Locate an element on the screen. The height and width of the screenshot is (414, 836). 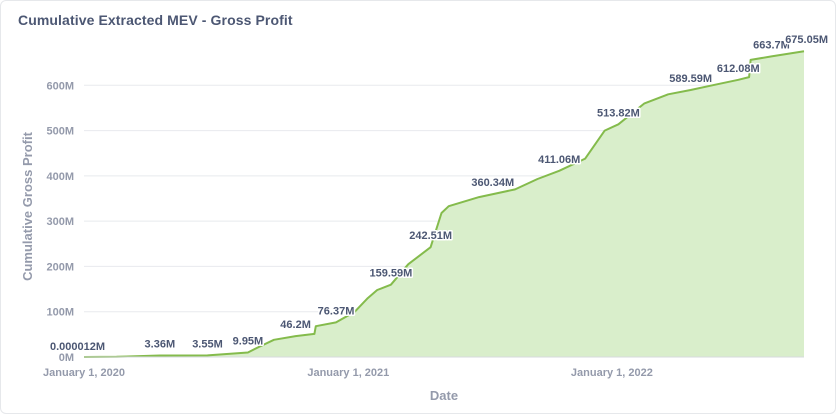
x-tick-label: January 1, 2020 is located at coordinates (84, 373).